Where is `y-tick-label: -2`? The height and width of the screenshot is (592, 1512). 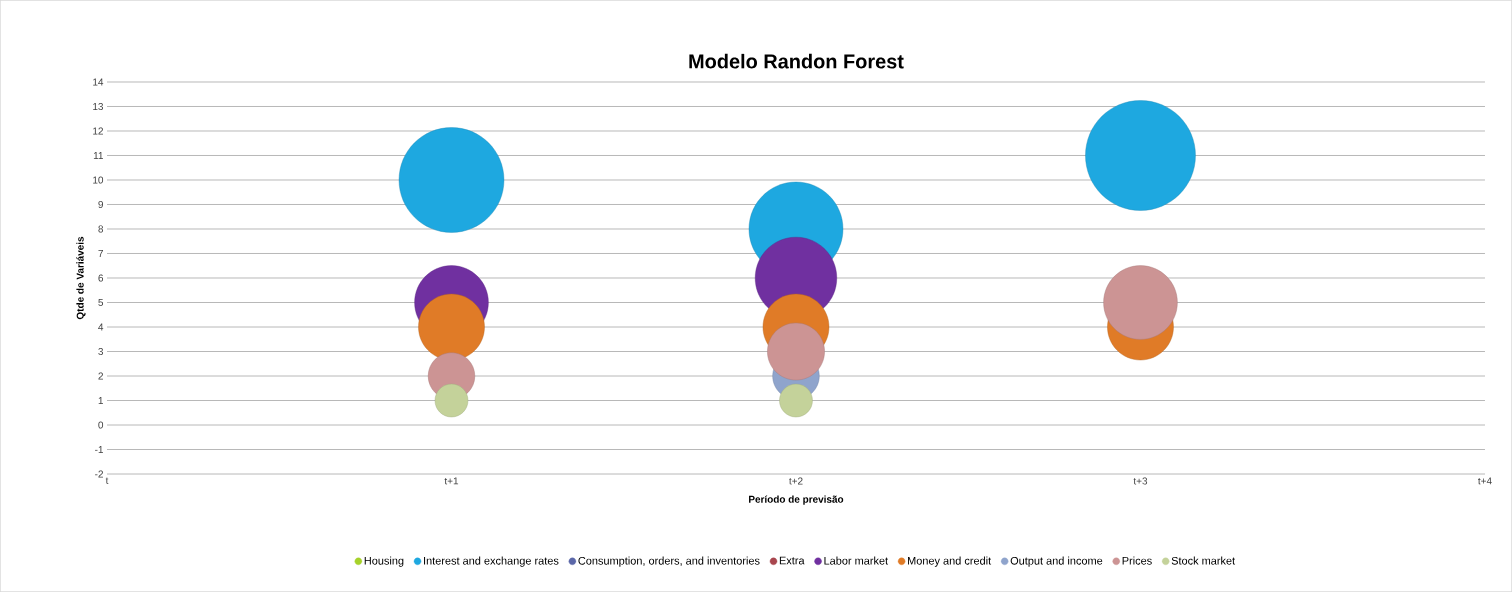
y-tick-label: -2 is located at coordinates (99, 474).